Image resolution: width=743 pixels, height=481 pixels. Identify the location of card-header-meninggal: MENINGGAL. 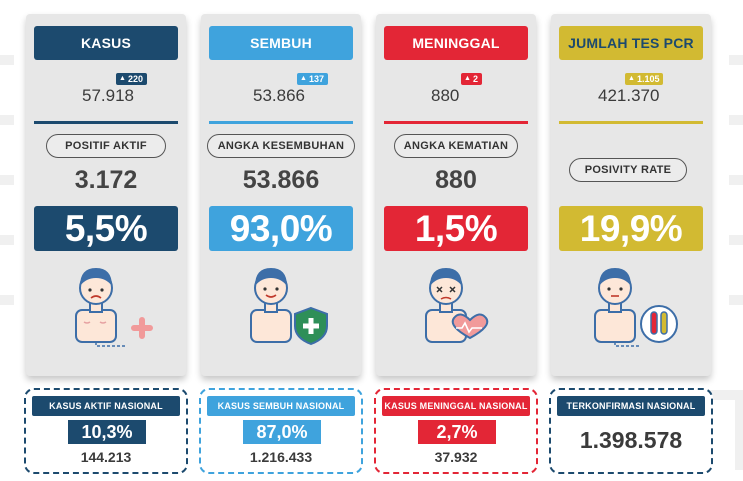
(456, 43).